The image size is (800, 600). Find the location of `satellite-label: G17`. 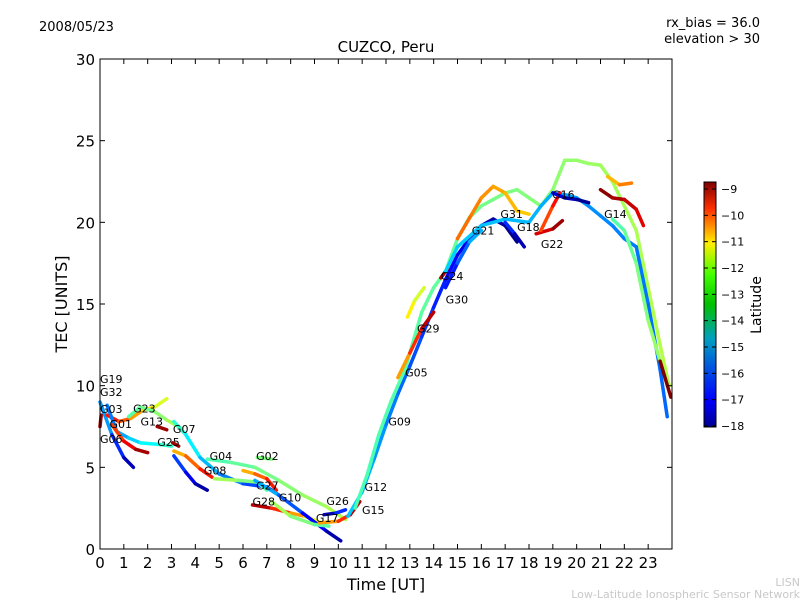

satellite-label: G17 is located at coordinates (327, 518).